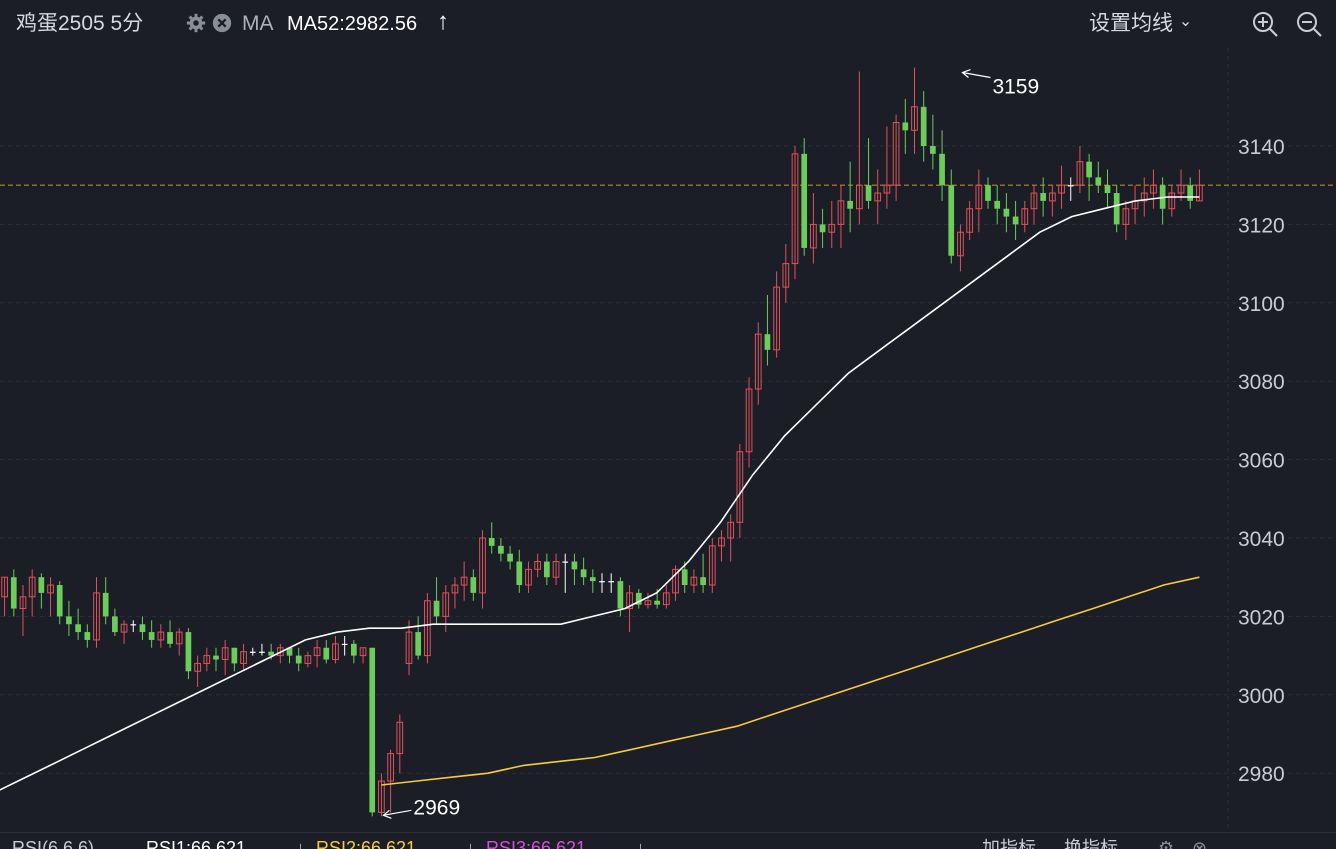 Image resolution: width=1336 pixels, height=849 pixels. What do you see at coordinates (53, 843) in the screenshot?
I see `rsi-params: RSI(6,6,6)` at bounding box center [53, 843].